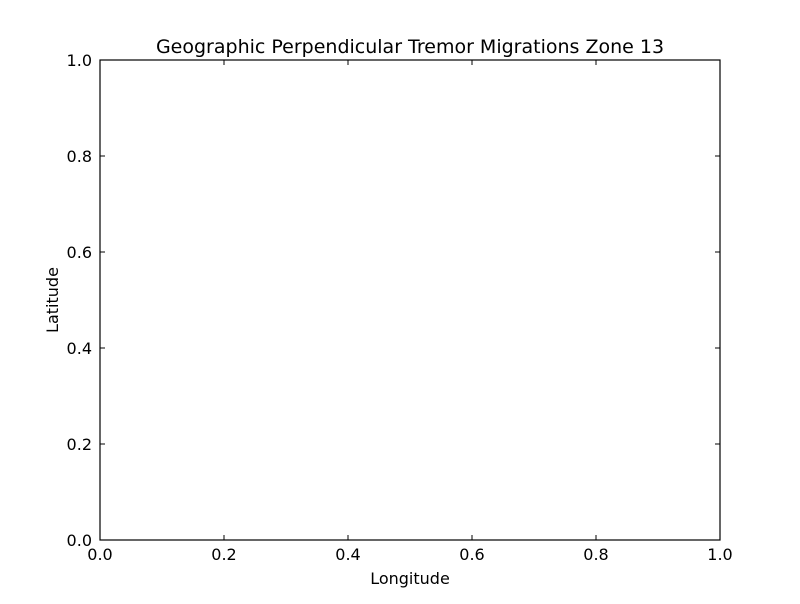 The image size is (800, 604). I want to click on y-tick-label: 0.6, so click(79, 252).